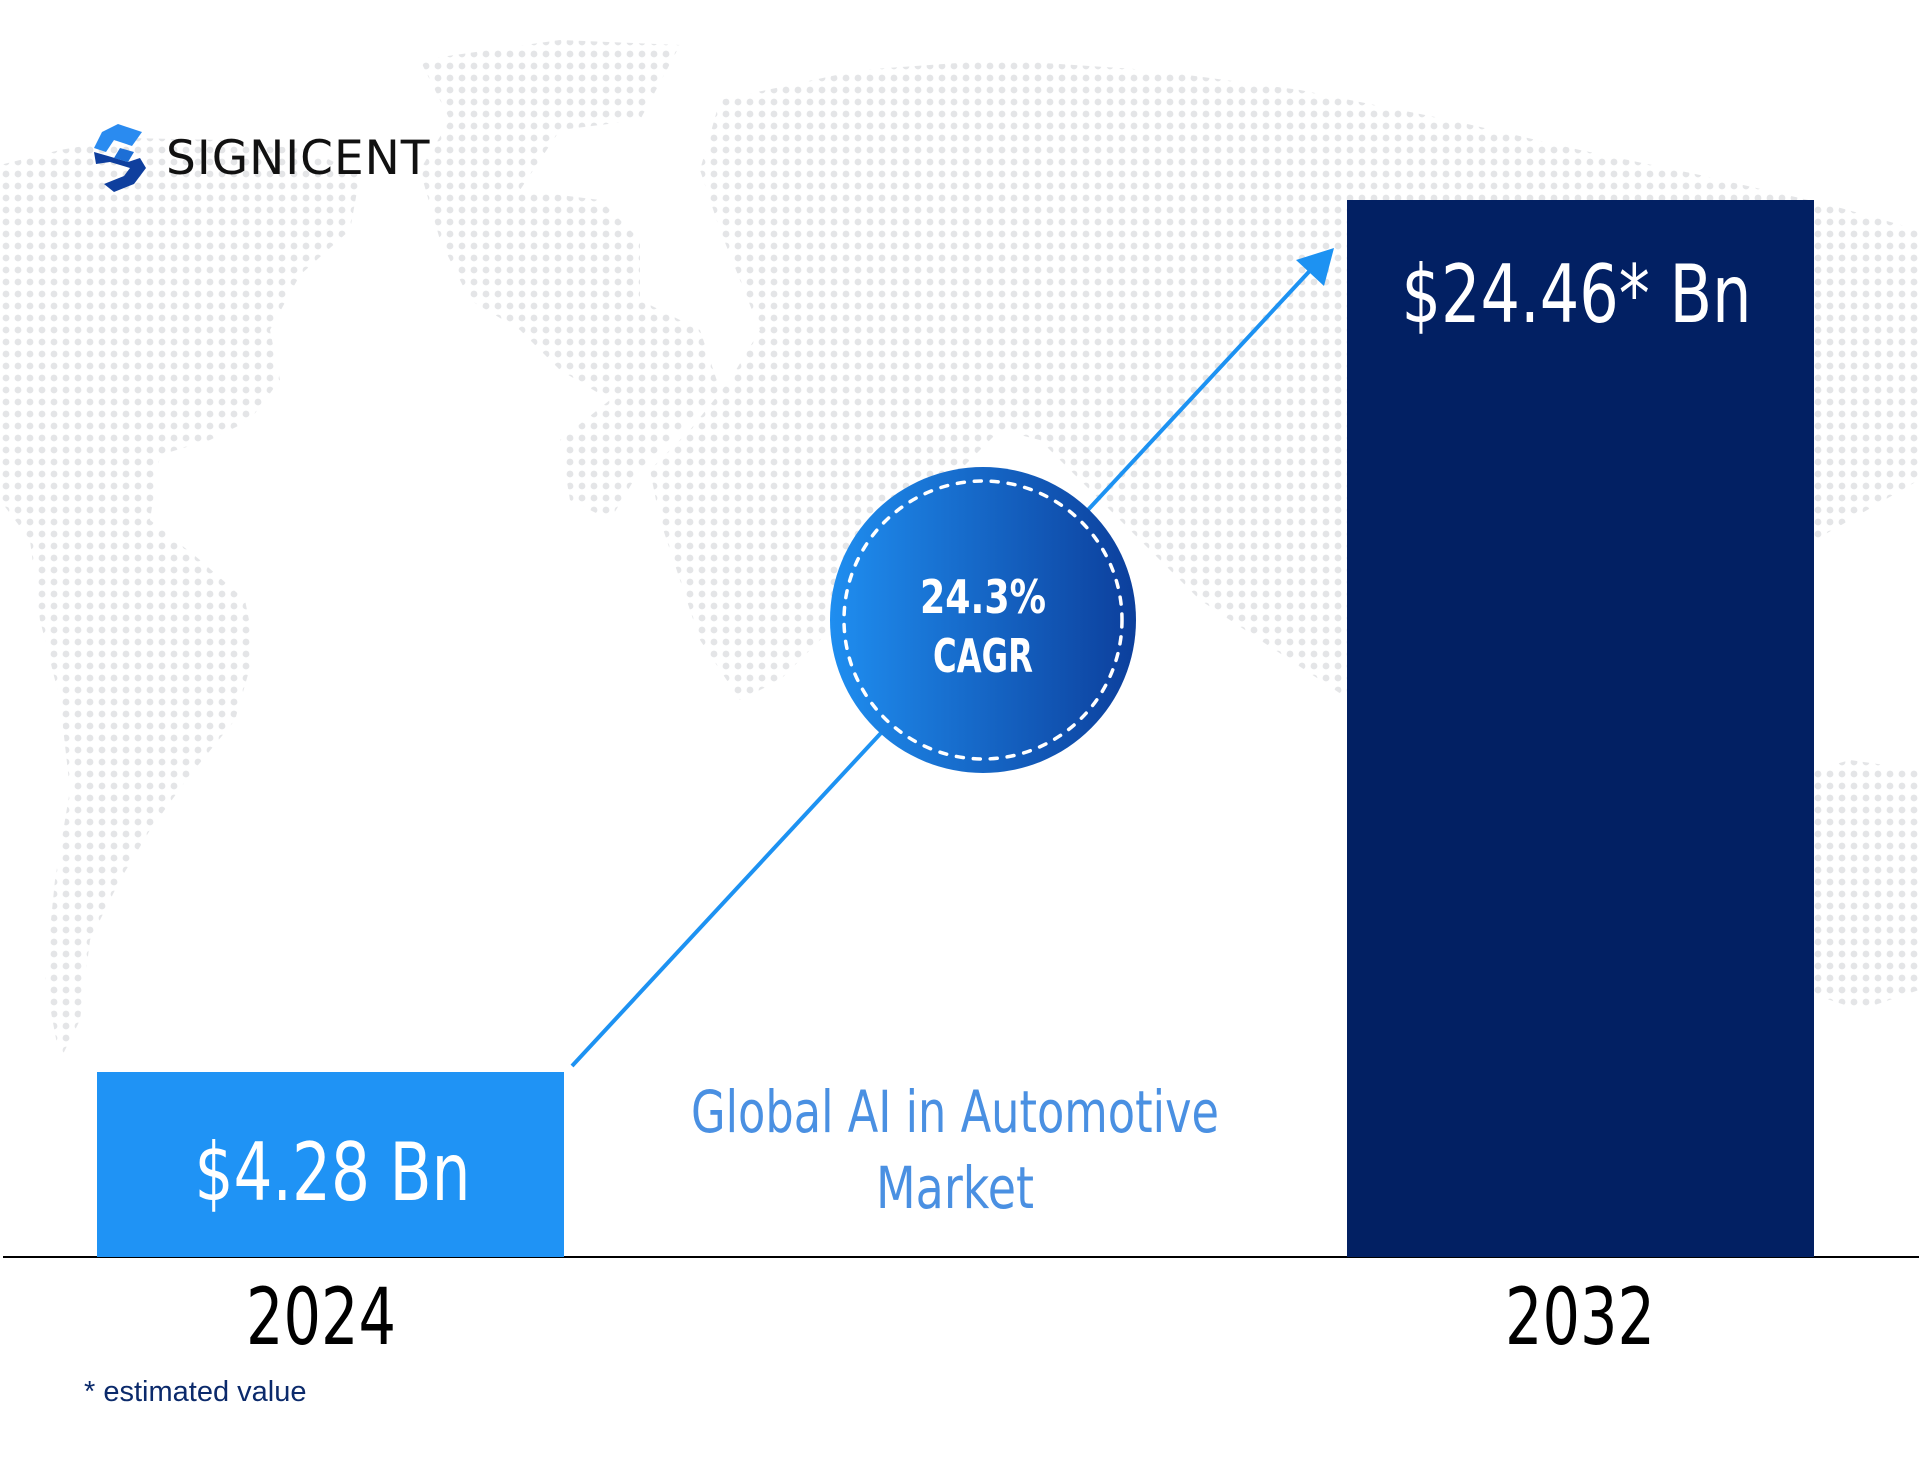 This screenshot has width=1919, height=1457. Describe the element at coordinates (1577, 294) in the screenshot. I see `value-label-2032: $24.46* Bn` at that location.